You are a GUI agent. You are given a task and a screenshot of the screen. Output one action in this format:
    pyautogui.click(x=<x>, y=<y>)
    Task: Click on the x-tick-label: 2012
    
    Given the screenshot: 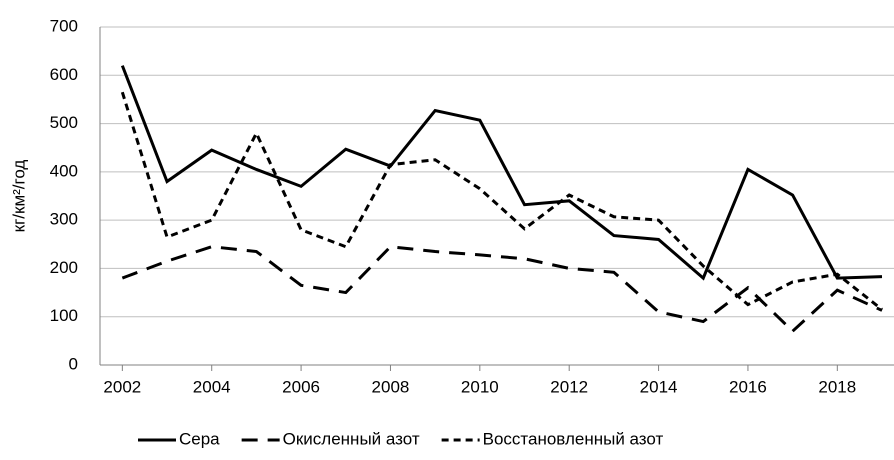 What is the action you would take?
    pyautogui.click(x=569, y=386)
    